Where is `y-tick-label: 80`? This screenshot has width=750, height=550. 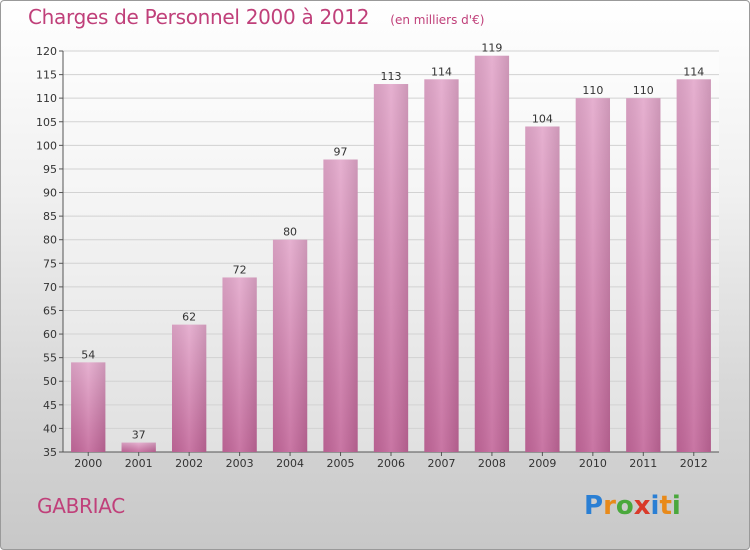 y-tick-label: 80 is located at coordinates (50, 240).